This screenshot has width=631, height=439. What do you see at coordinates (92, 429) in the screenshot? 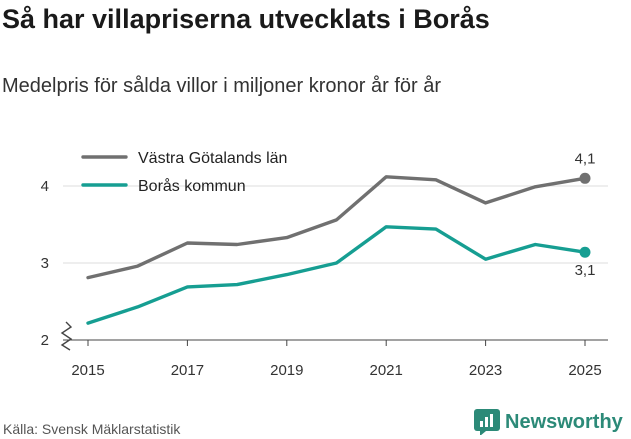
I see `source-note: Källa: Svensk Mäklarstatistik` at bounding box center [92, 429].